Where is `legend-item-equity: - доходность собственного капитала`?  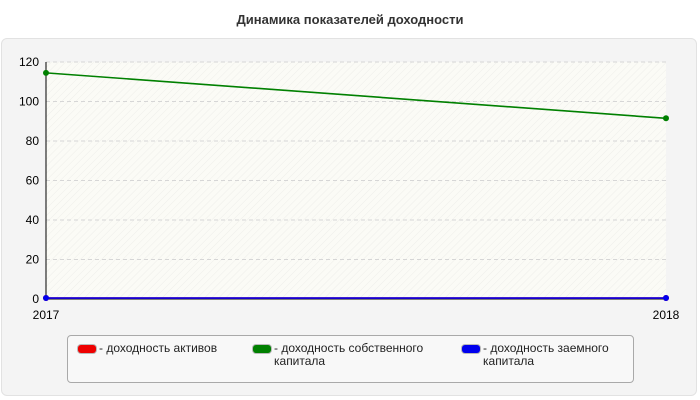
legend-item-equity: - доходность собственного капитала is located at coordinates (343, 355).